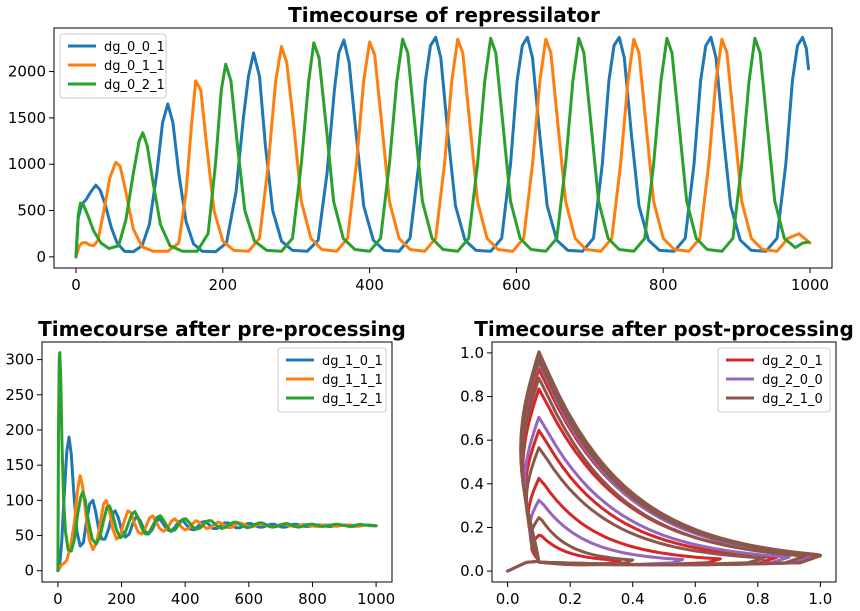 Image resolution: width=860 pixels, height=611 pixels. Describe the element at coordinates (19, 430) in the screenshot. I see `y-tick-label: 200` at that location.